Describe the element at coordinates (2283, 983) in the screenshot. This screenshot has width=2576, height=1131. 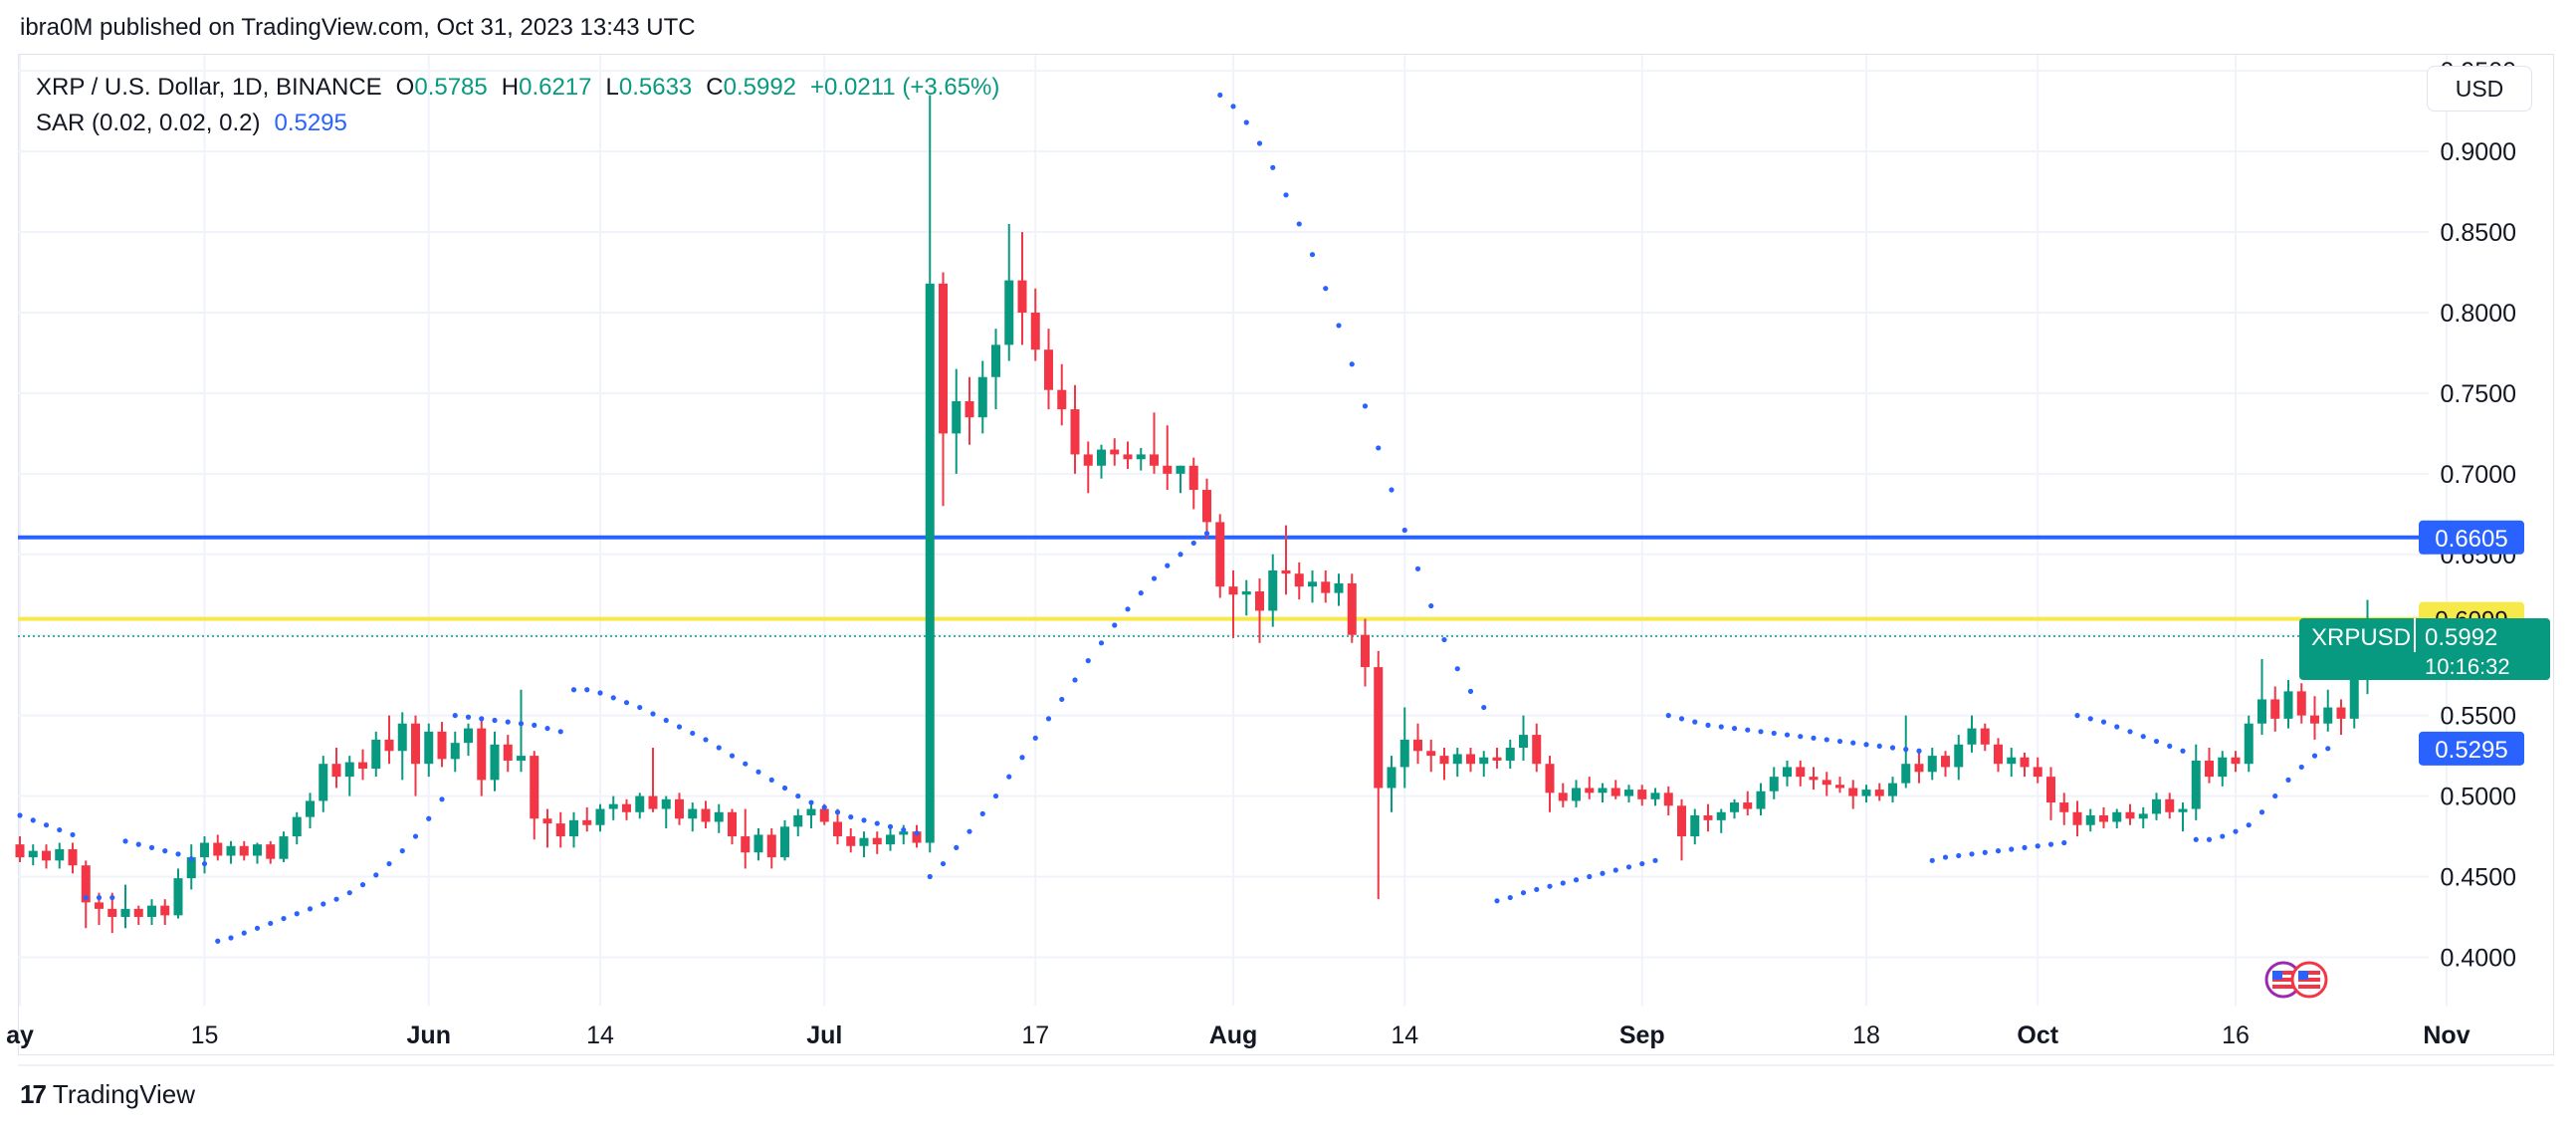
I see `flag-stripe` at that location.